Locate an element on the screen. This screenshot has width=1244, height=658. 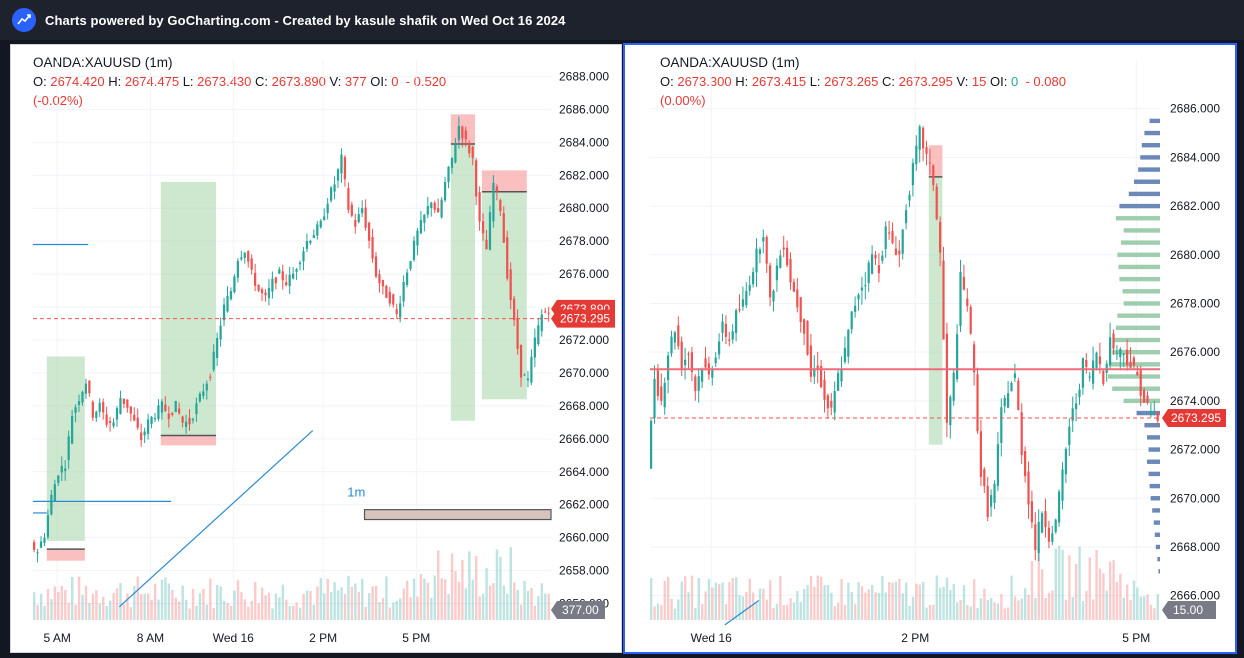
interval-label: 1m is located at coordinates (356, 491).